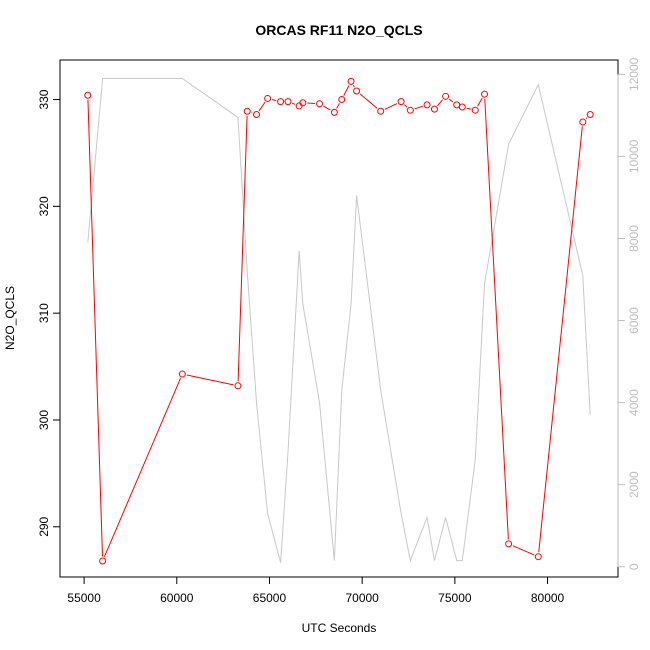  Describe the element at coordinates (44, 99) in the screenshot. I see `y-tick-label: 330` at that location.